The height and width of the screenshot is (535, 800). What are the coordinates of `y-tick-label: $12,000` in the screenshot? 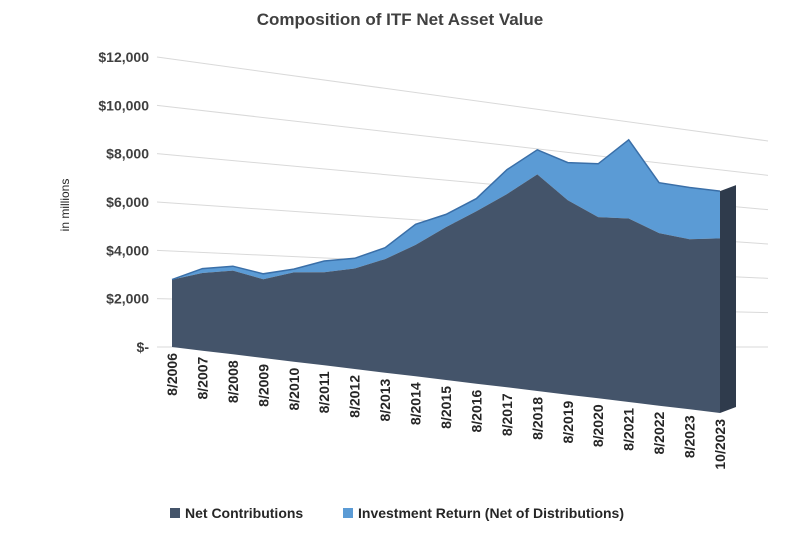 It's located at (123, 57).